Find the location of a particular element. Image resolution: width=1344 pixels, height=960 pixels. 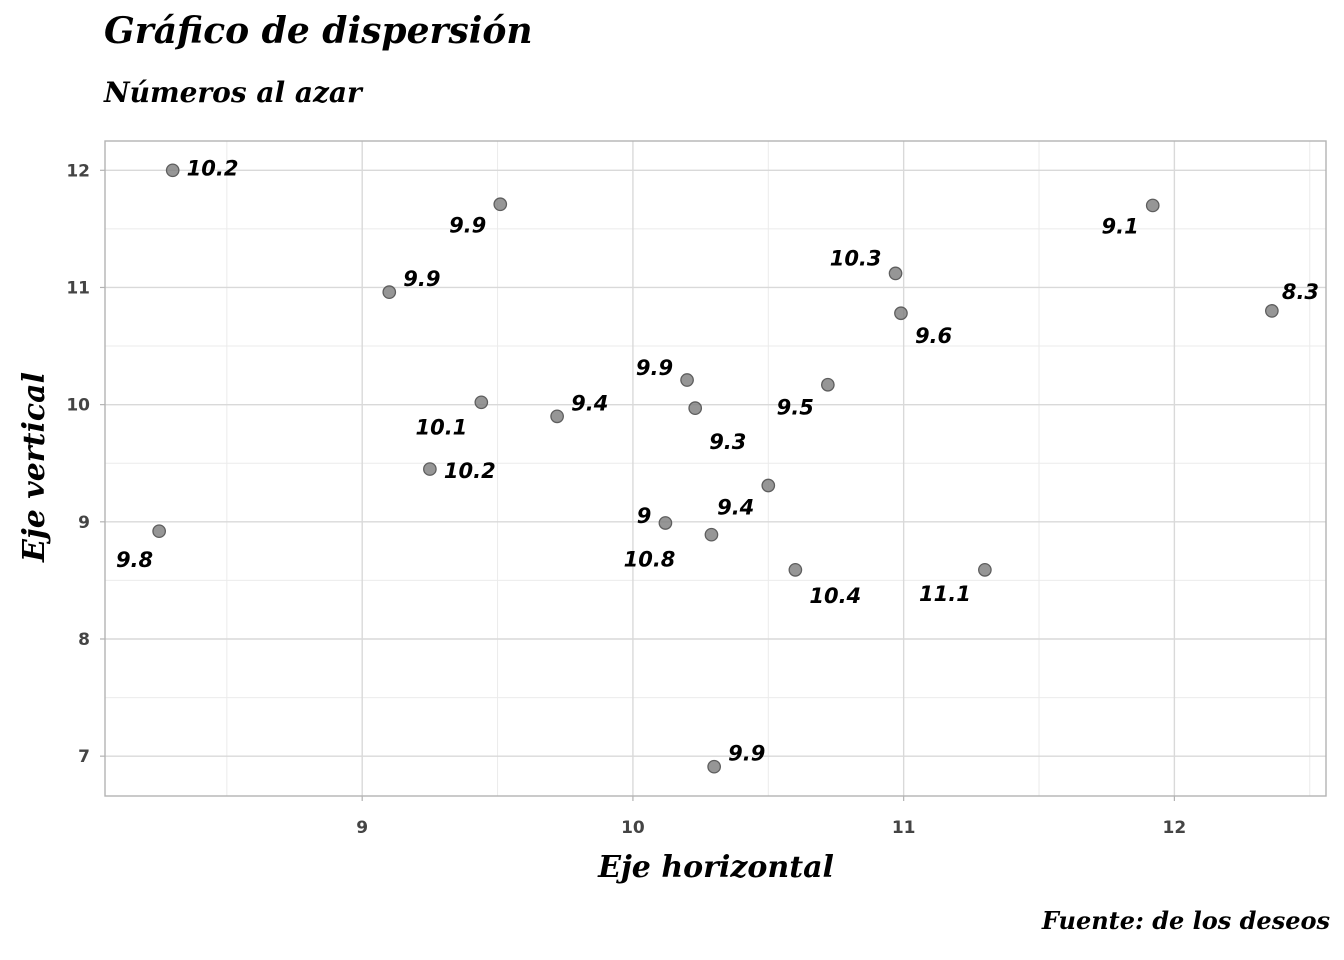

point-label: 9.8 is located at coordinates (134, 560).